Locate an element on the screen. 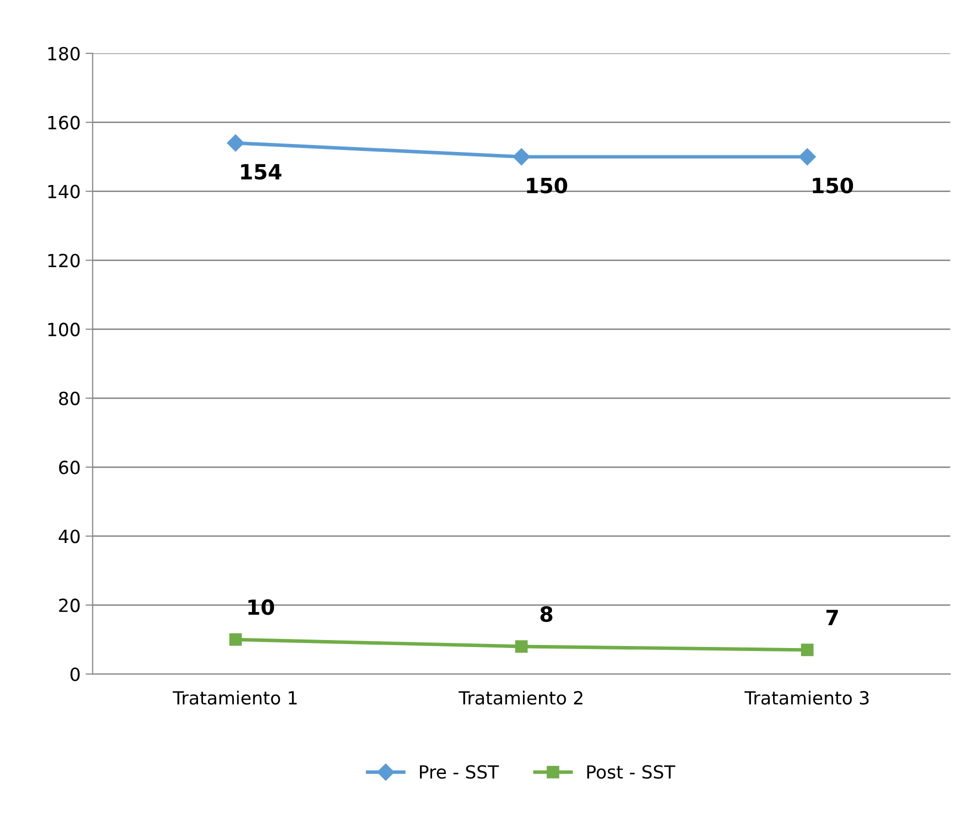 Image resolution: width=955 pixels, height=821 pixels. y-tick-label: 180 is located at coordinates (64, 53).